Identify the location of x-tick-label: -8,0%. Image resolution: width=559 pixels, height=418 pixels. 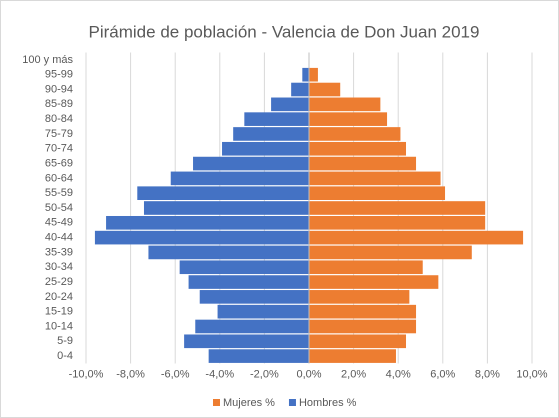
(130, 374).